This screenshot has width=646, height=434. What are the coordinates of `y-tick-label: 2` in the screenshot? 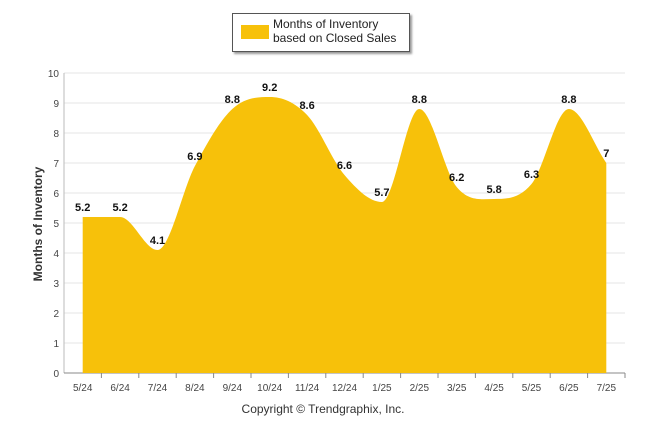 It's located at (56, 314).